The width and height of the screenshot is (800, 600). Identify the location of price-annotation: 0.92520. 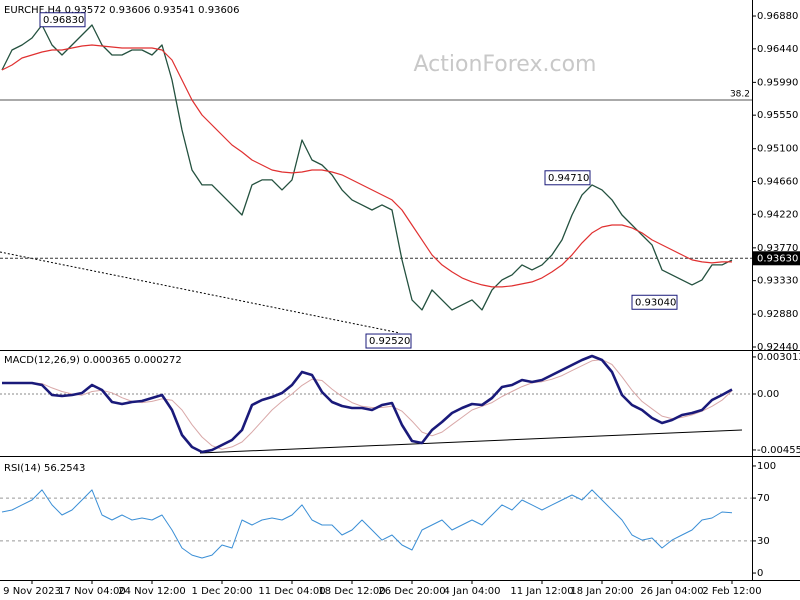
(389, 341).